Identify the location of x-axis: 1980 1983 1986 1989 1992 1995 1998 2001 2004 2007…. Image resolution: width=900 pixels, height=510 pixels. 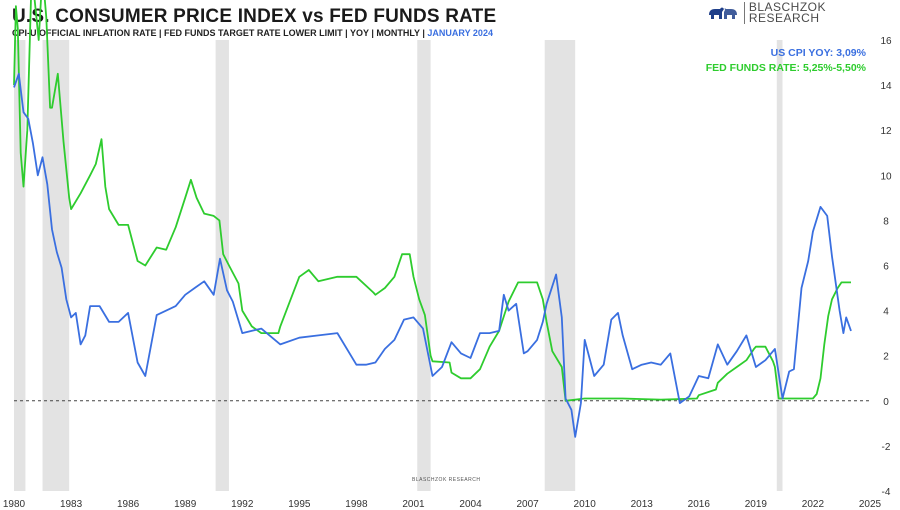
(442, 504).